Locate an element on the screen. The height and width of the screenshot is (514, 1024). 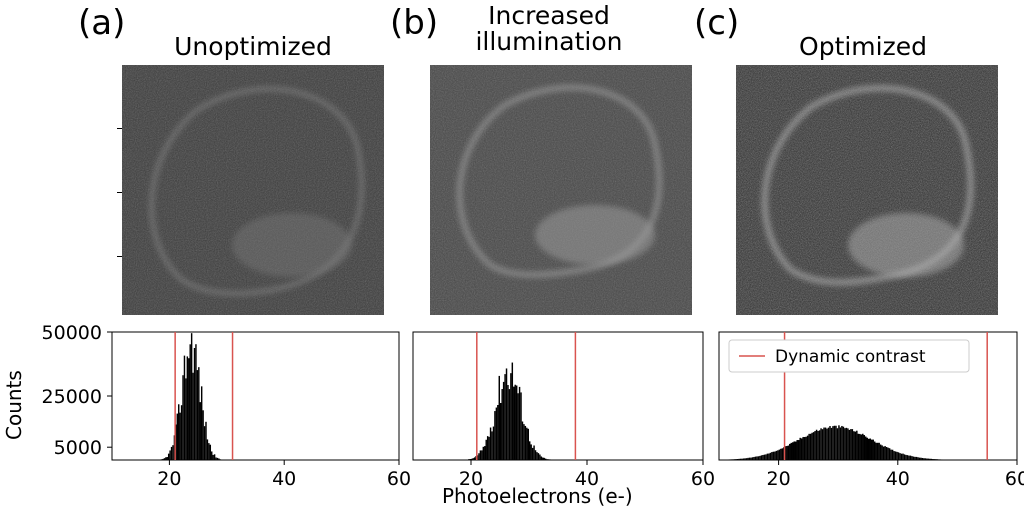
legend-label: Dynamic contrast is located at coordinates (850, 357).